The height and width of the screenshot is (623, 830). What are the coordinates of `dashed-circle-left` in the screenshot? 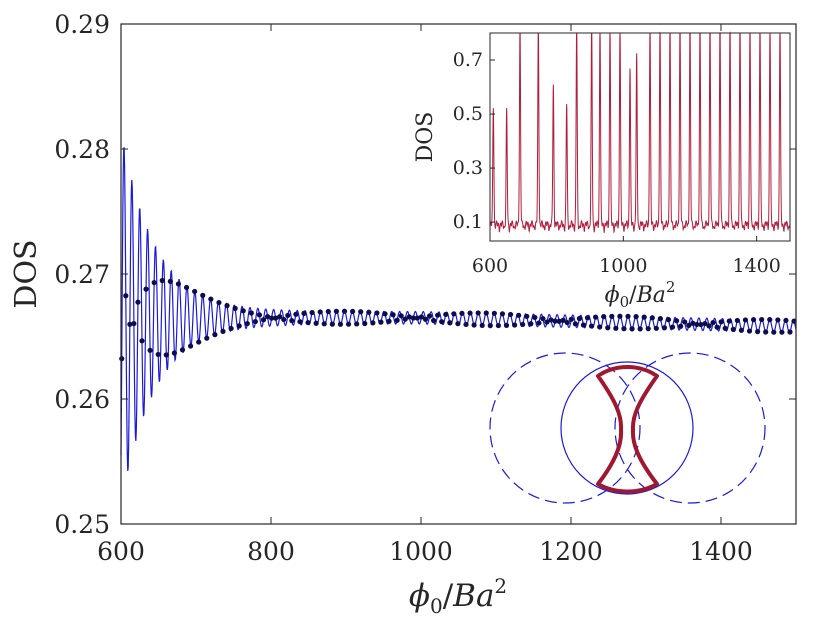 It's located at (565, 428).